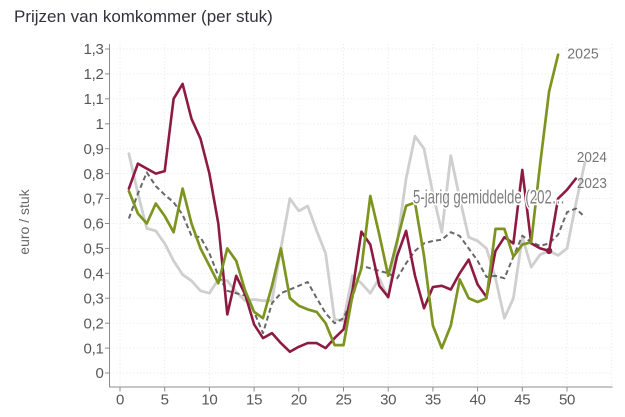 The height and width of the screenshot is (417, 625). What do you see at coordinates (478, 400) in the screenshot?
I see `svg-text: 40` at bounding box center [478, 400].